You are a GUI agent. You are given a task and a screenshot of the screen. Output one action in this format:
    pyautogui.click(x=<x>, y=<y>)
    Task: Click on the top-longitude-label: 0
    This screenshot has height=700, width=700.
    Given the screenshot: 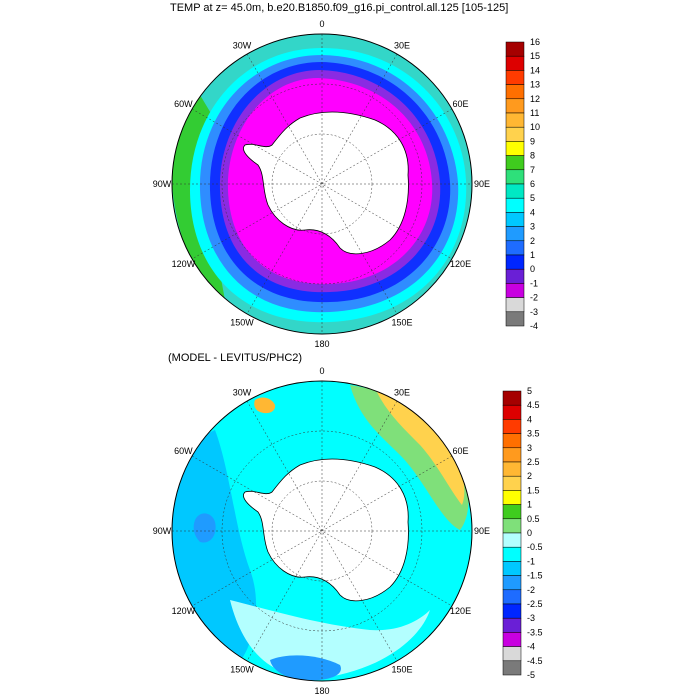 What is the action you would take?
    pyautogui.click(x=321, y=24)
    